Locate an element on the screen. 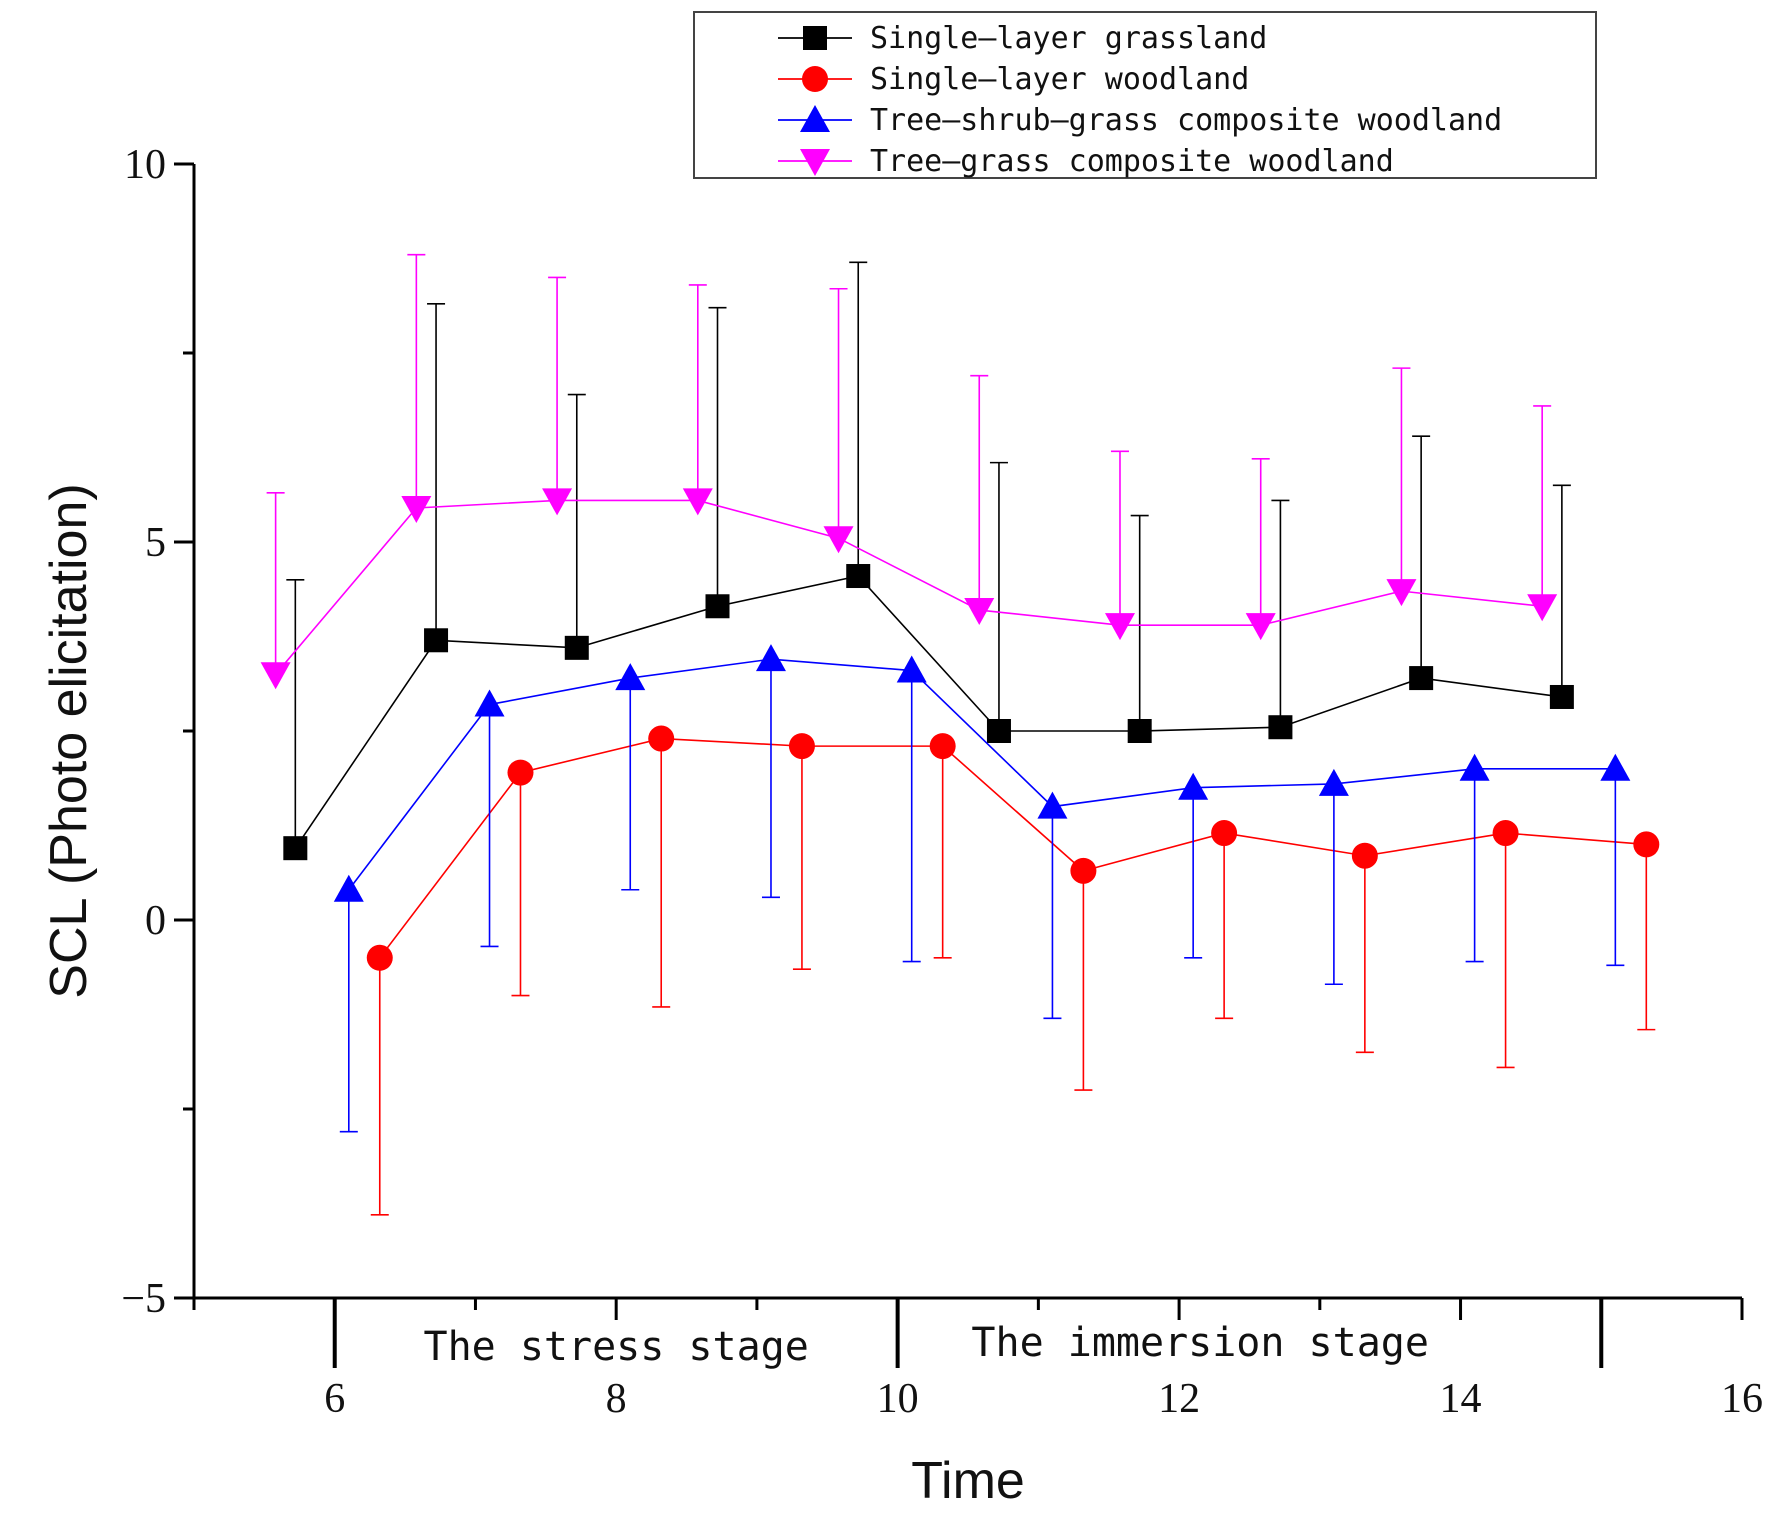 The height and width of the screenshot is (1519, 1781). legend-box is located at coordinates (1145, 95).